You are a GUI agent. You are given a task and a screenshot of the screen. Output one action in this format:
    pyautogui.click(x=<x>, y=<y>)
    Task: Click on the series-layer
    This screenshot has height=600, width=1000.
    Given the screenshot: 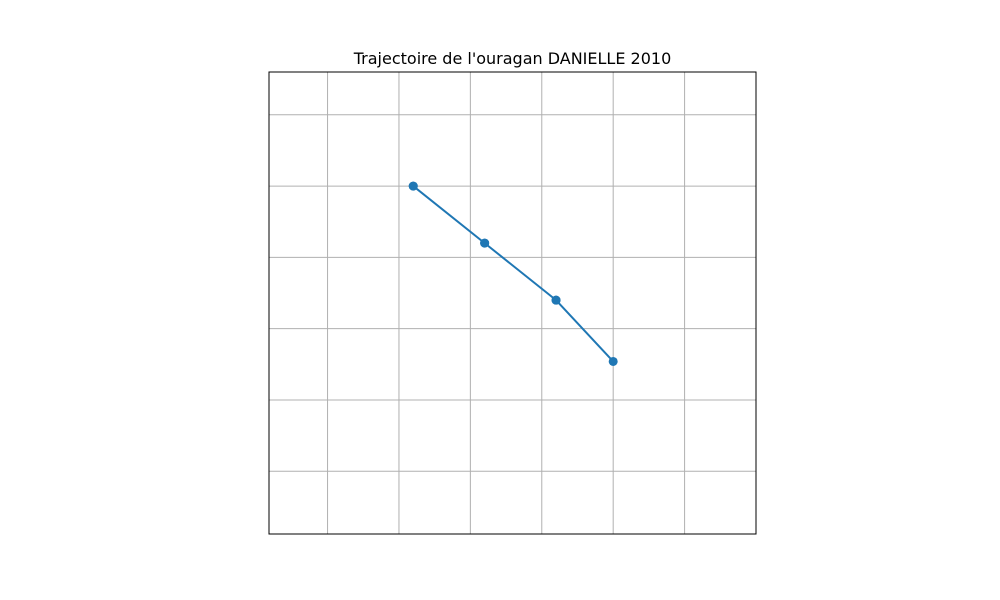 What is the action you would take?
    pyautogui.click(x=513, y=273)
    